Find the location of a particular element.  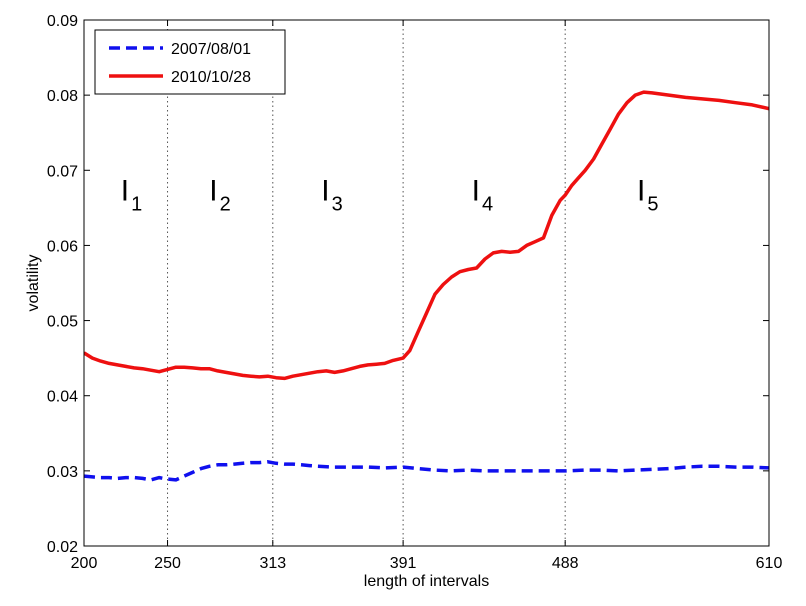

legend: 2007/08/01 2010/10/28 is located at coordinates (190, 62).